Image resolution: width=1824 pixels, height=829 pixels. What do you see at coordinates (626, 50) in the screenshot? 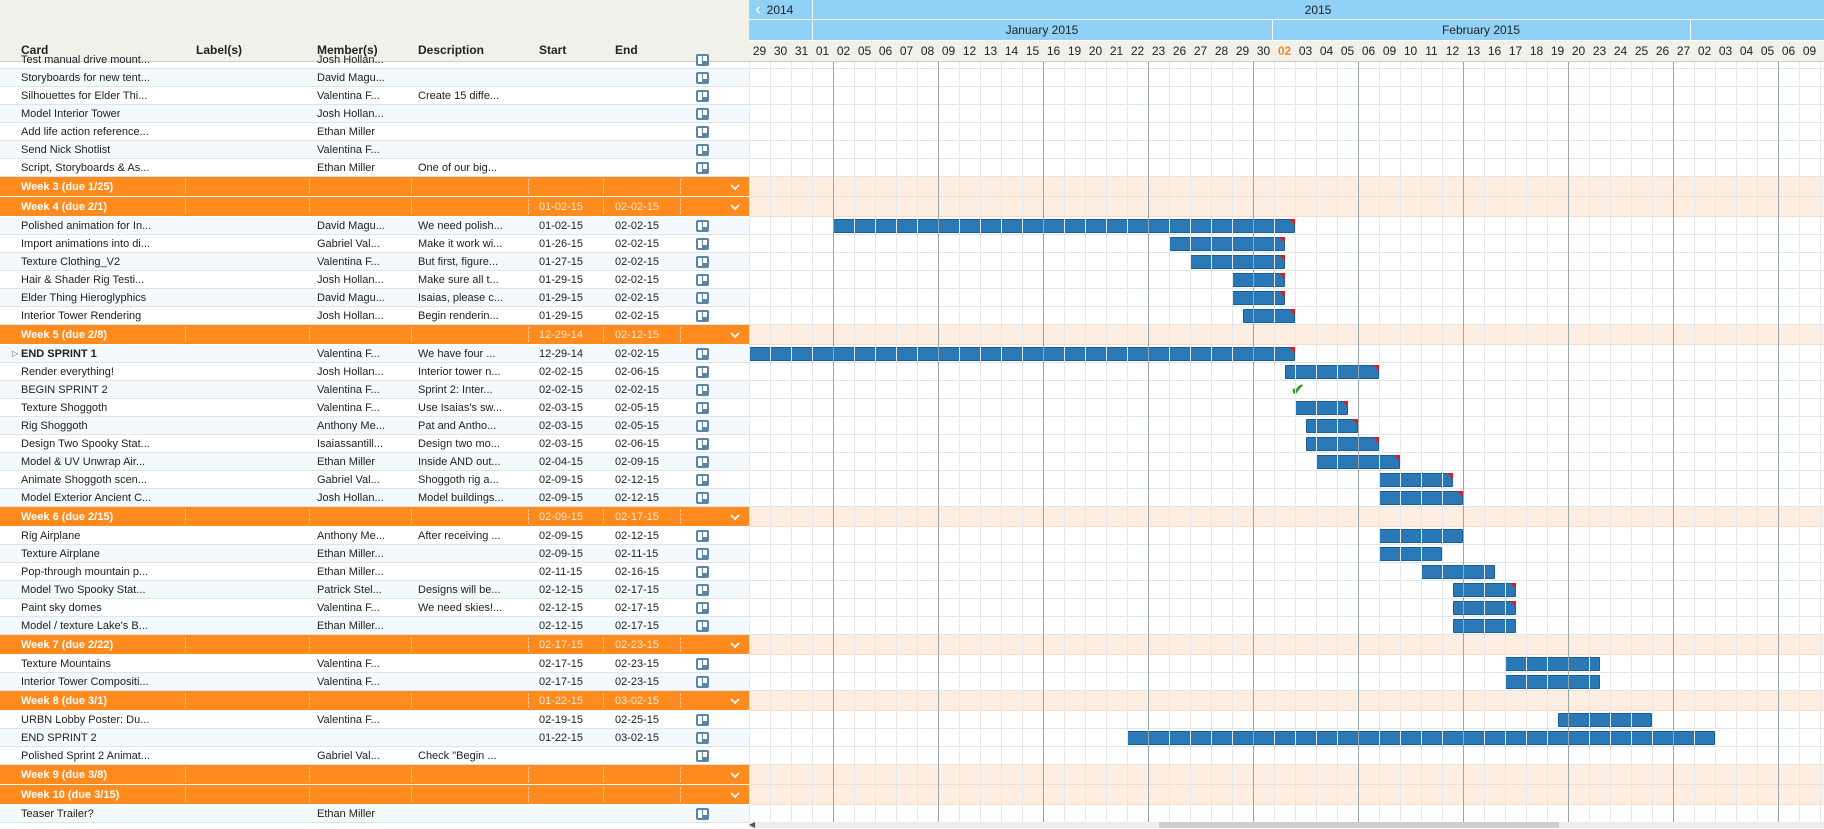
I see `col-header-end: End` at bounding box center [626, 50].